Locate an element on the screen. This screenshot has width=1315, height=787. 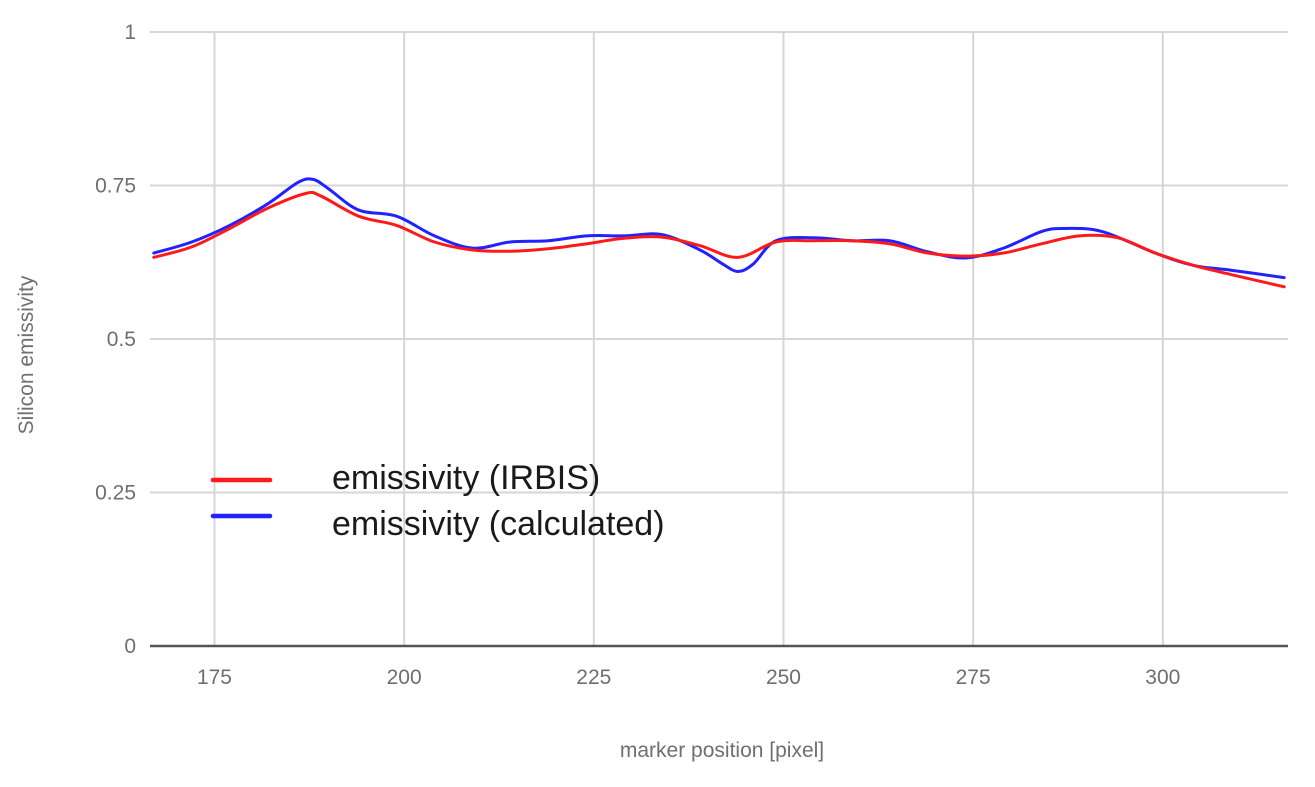
y-tick-label: 0.5 is located at coordinates (121, 339).